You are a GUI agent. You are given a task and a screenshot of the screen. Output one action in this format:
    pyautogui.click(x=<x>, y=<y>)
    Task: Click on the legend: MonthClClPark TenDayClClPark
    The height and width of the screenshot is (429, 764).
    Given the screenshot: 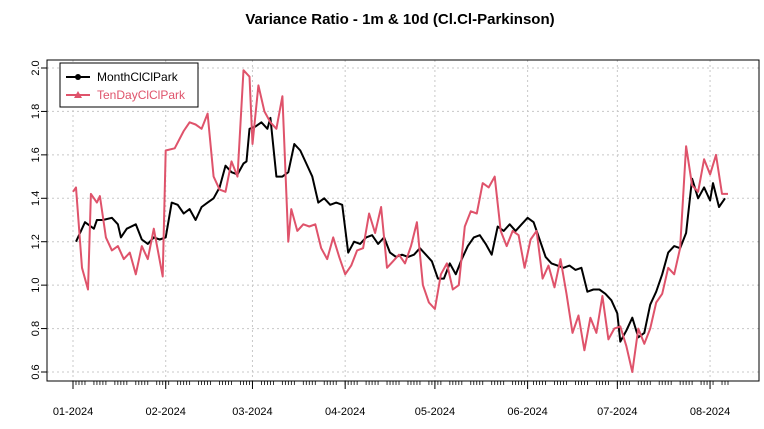 What is the action you would take?
    pyautogui.click(x=129, y=85)
    